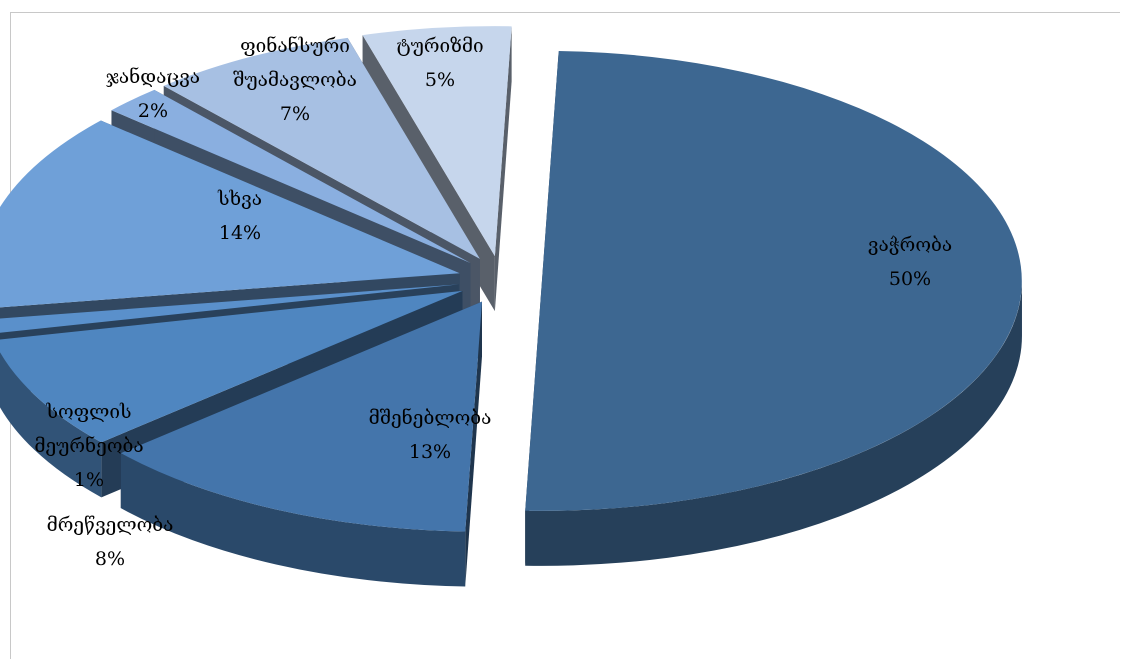  I want to click on label-health-pct: 2%, so click(153, 111).